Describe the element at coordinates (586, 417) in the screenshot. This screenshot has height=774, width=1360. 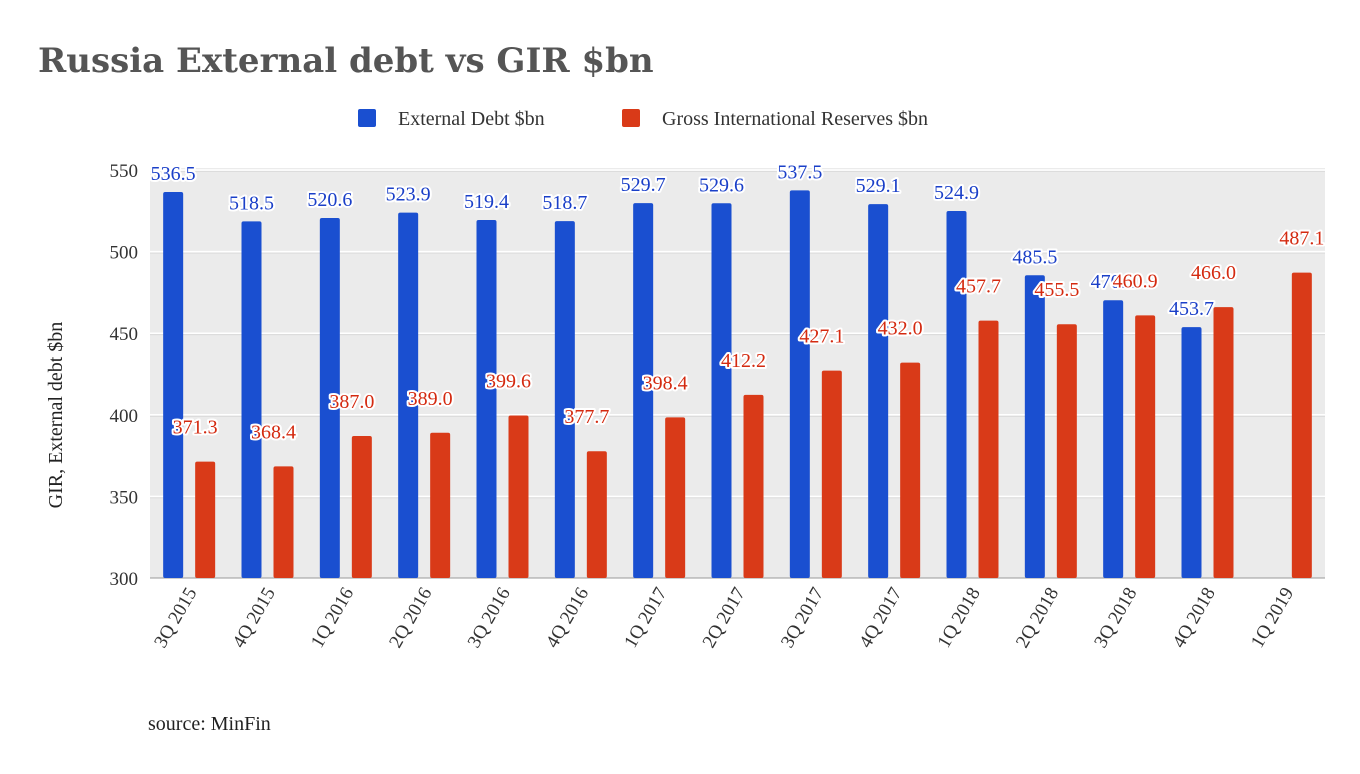
I see `data-label-gir: 377.7` at that location.